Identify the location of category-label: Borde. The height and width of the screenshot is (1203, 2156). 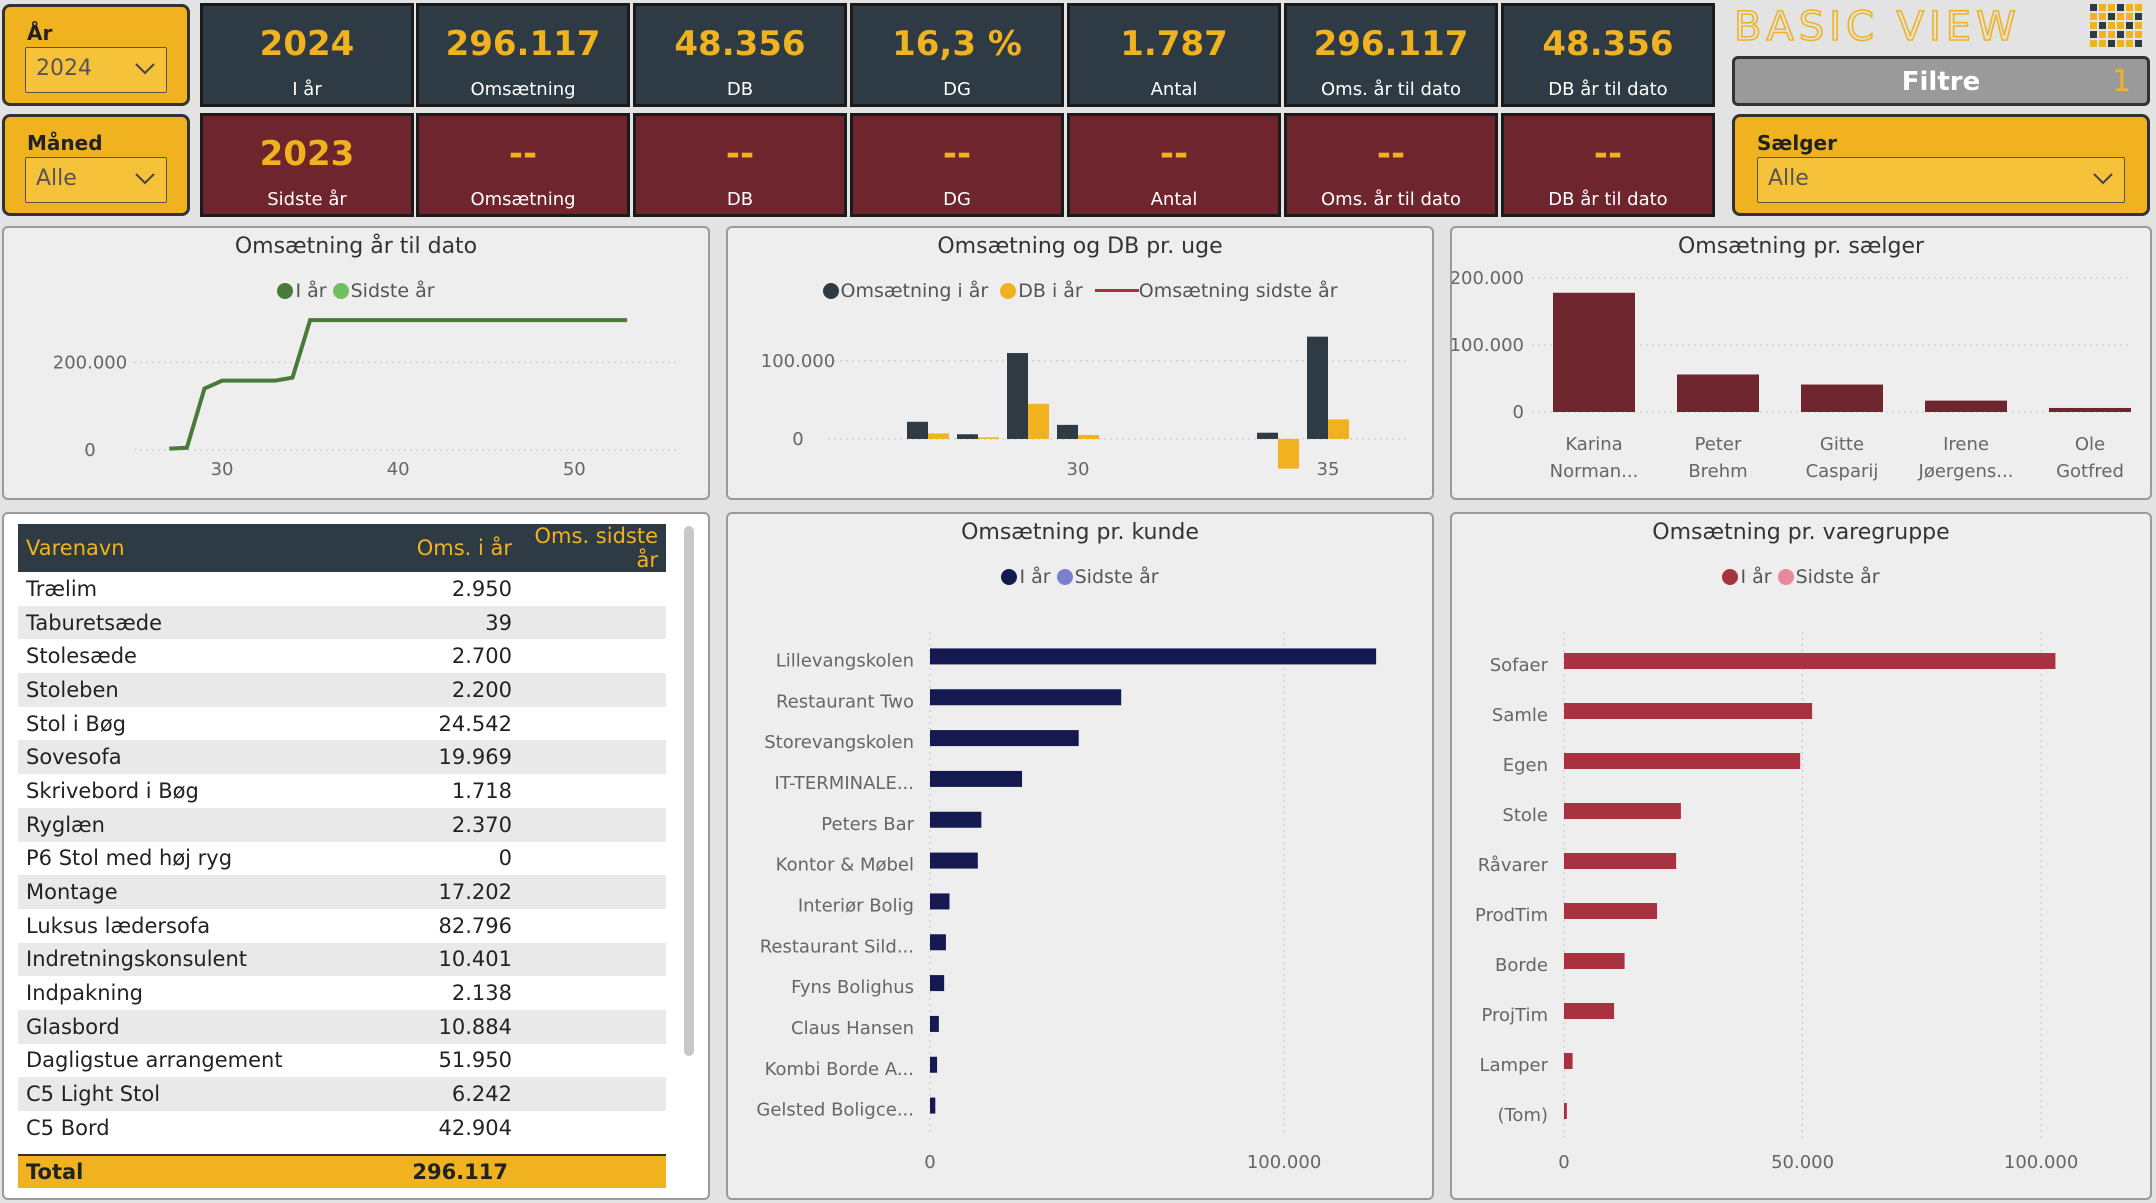
(1521, 965).